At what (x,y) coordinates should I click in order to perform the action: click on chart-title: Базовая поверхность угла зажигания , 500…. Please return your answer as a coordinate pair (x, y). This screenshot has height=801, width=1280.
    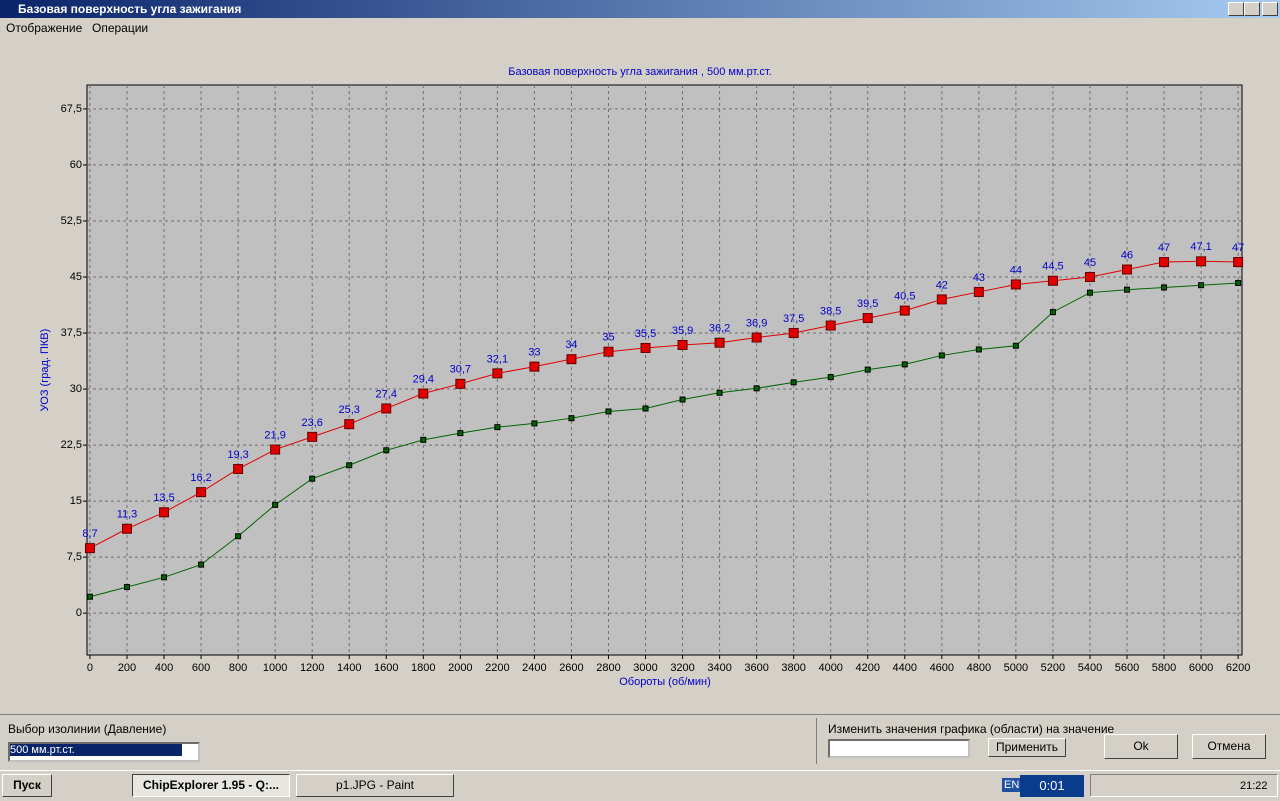
    Looking at the image, I should click on (640, 72).